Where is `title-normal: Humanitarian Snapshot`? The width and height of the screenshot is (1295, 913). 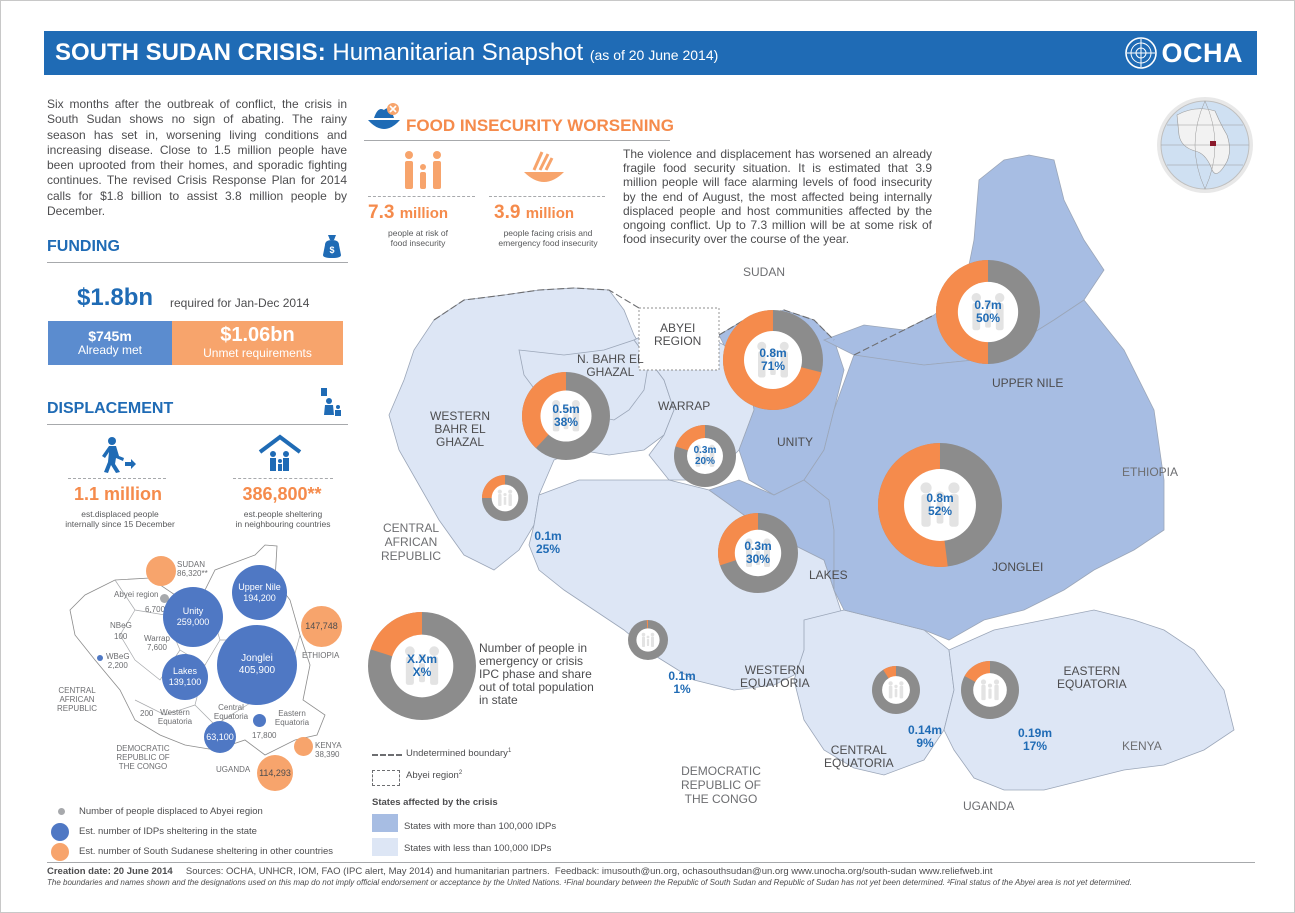
title-normal: Humanitarian Snapshot is located at coordinates (458, 52).